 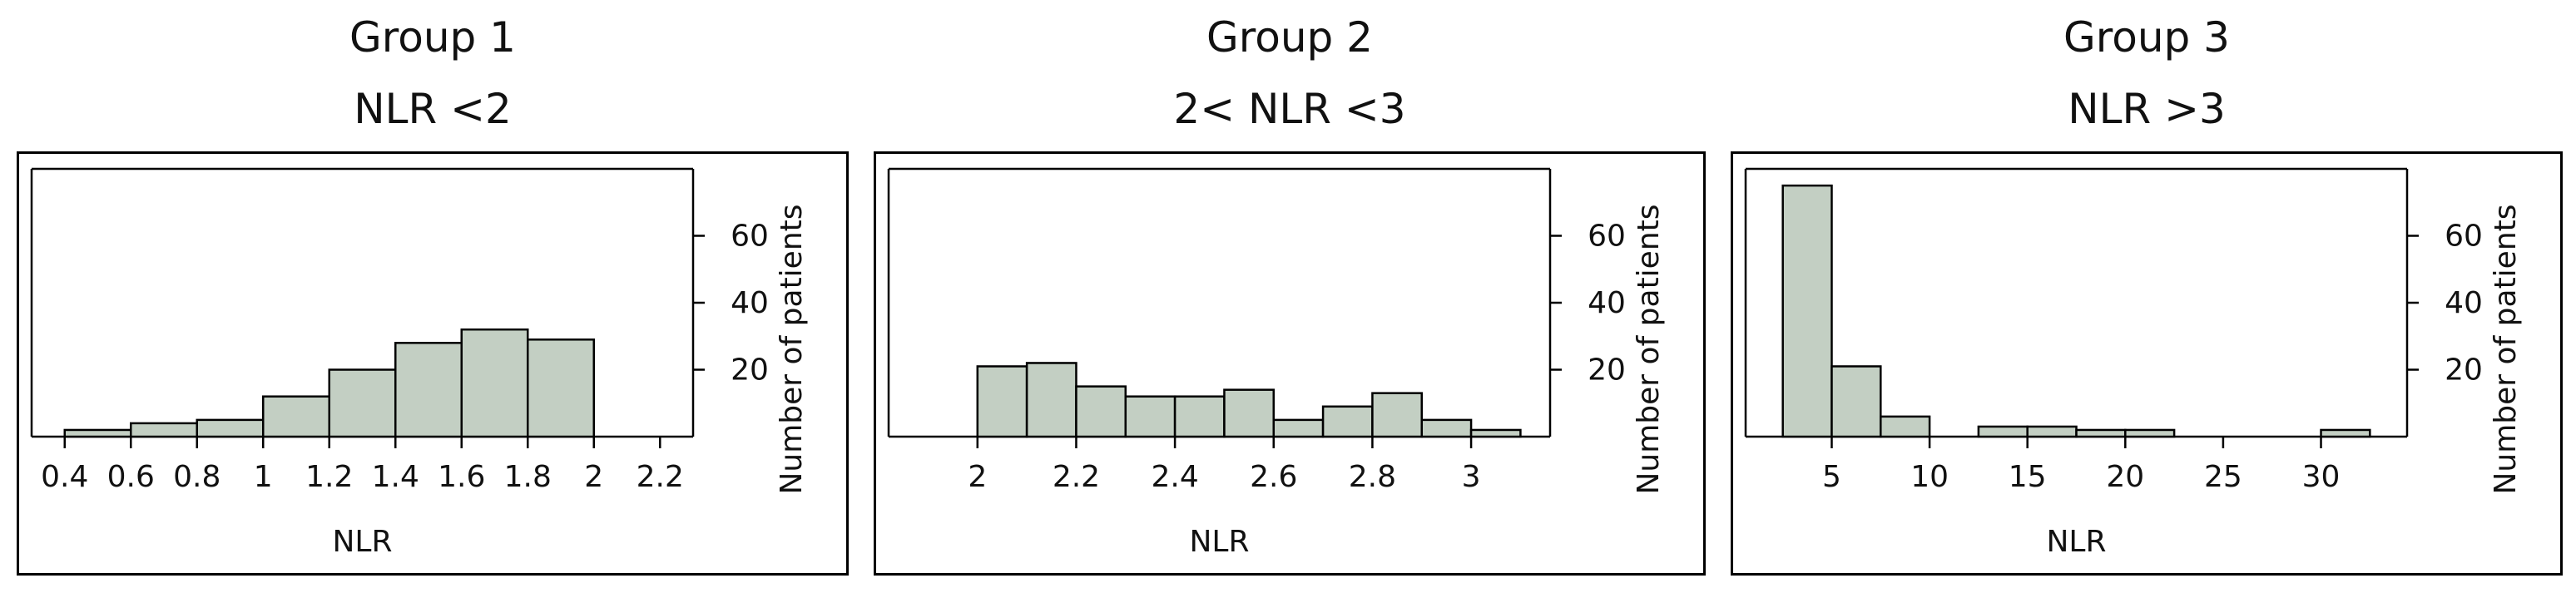 I want to click on x-tick-label: 3, so click(x=1471, y=477).